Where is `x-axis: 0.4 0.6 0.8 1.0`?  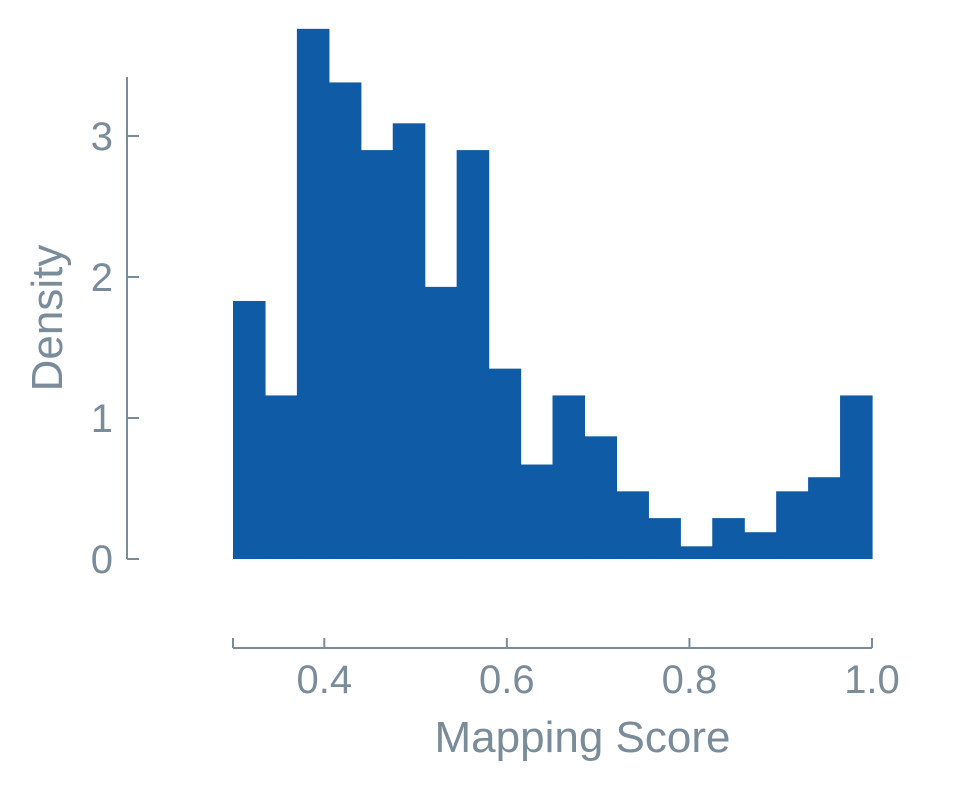 x-axis: 0.4 0.6 0.8 1.0 is located at coordinates (566, 670).